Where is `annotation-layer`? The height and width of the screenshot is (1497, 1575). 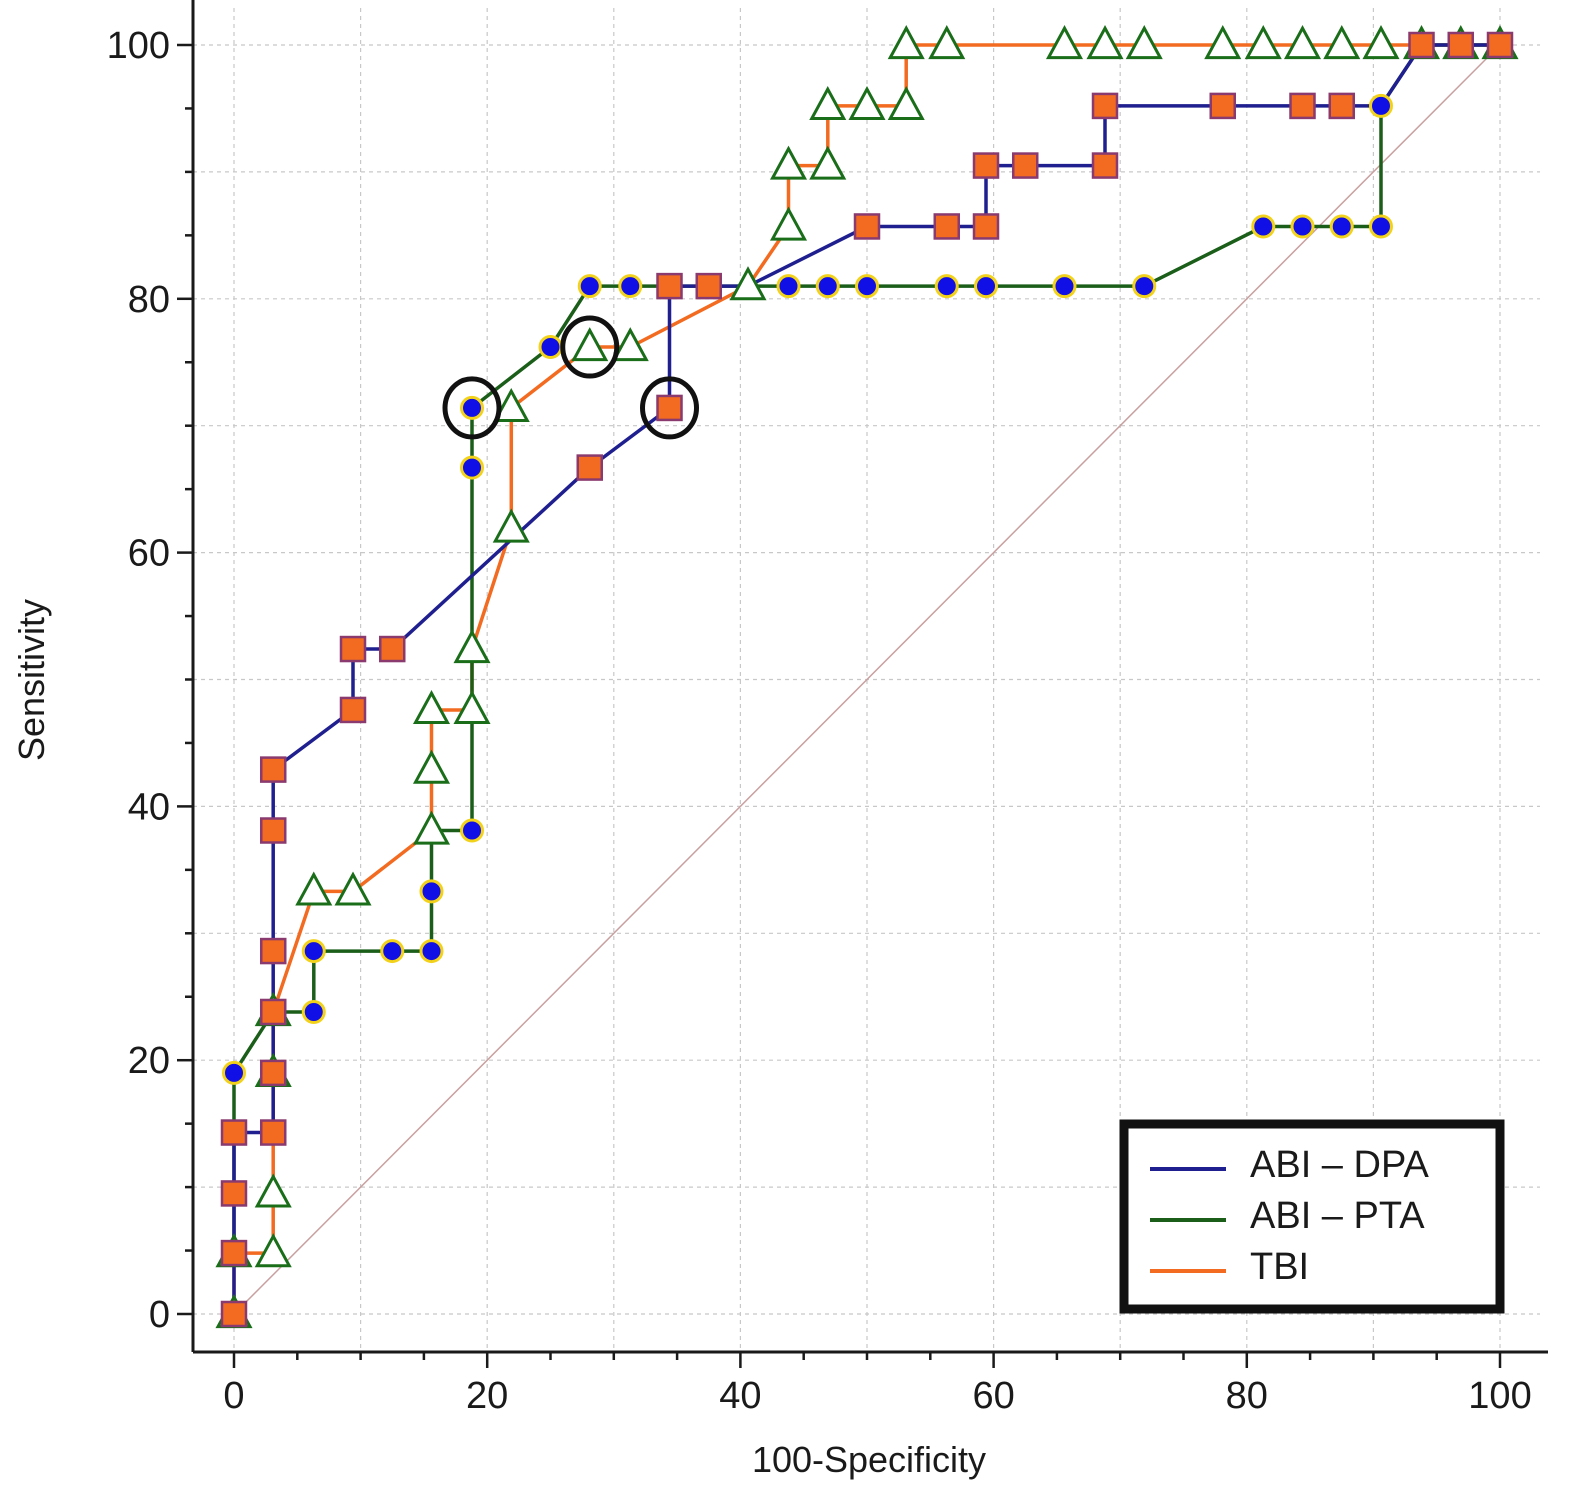
annotation-layer is located at coordinates (571, 377).